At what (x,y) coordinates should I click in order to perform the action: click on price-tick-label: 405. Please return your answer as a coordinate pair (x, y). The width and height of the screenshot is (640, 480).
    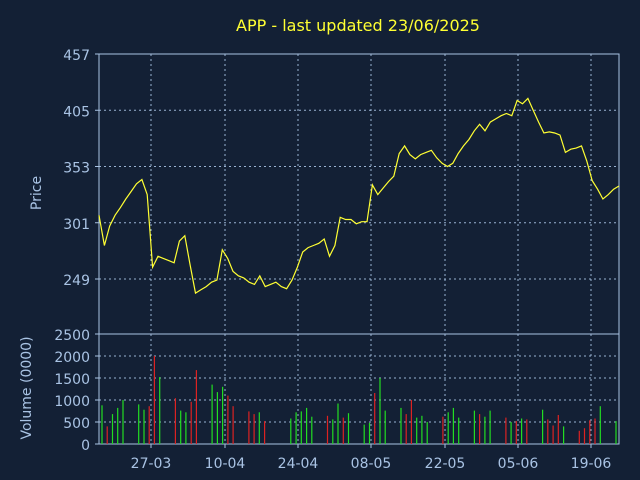
    Looking at the image, I should click on (76, 112).